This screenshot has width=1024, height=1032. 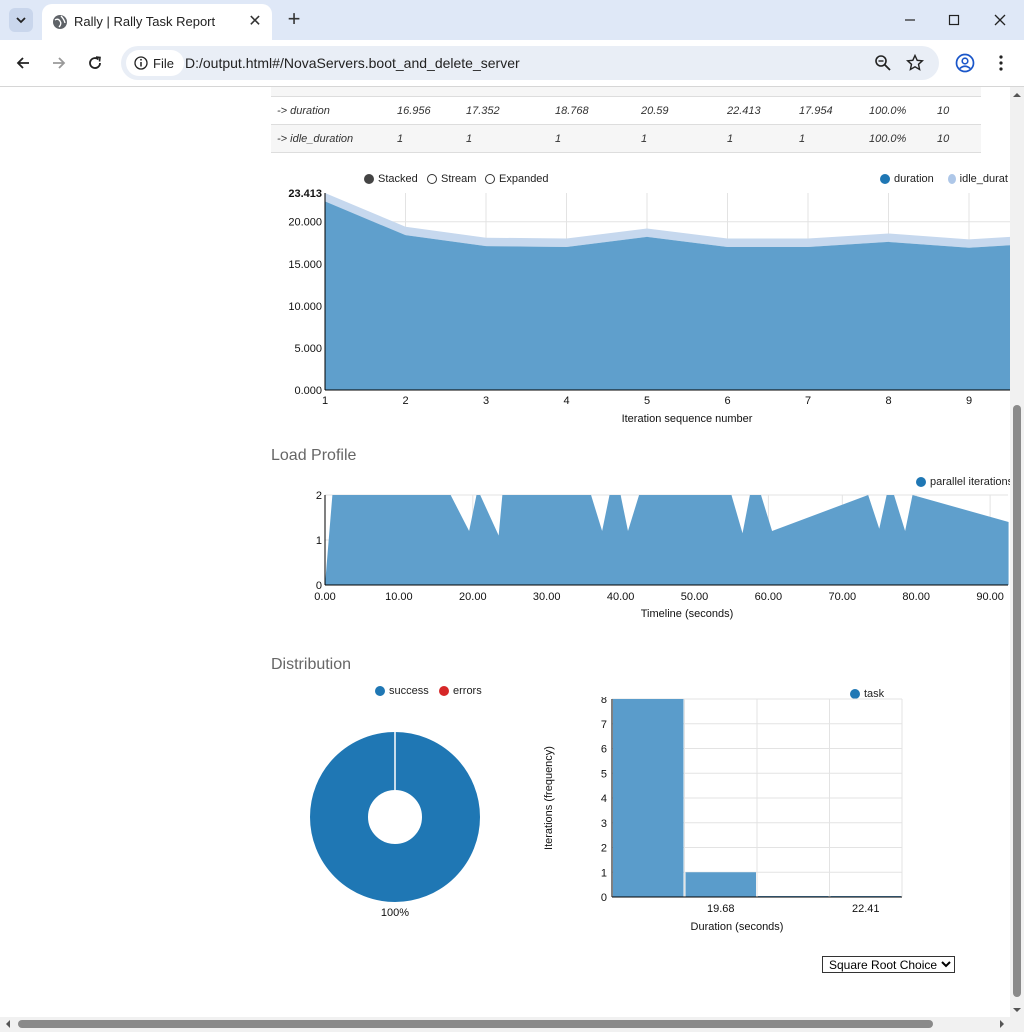 I want to click on y-tick-label: 10.000, so click(x=305, y=307).